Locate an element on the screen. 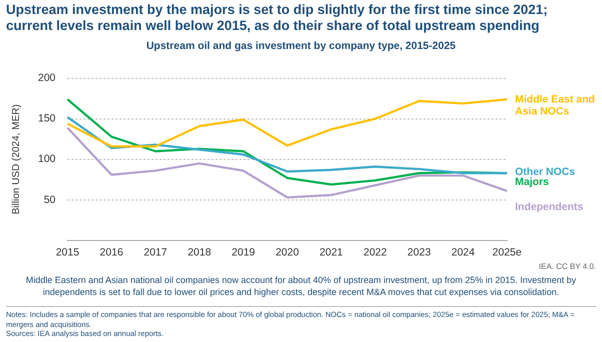 The height and width of the screenshot is (342, 602). text: IEA. CC BY 4.0. is located at coordinates (567, 266).